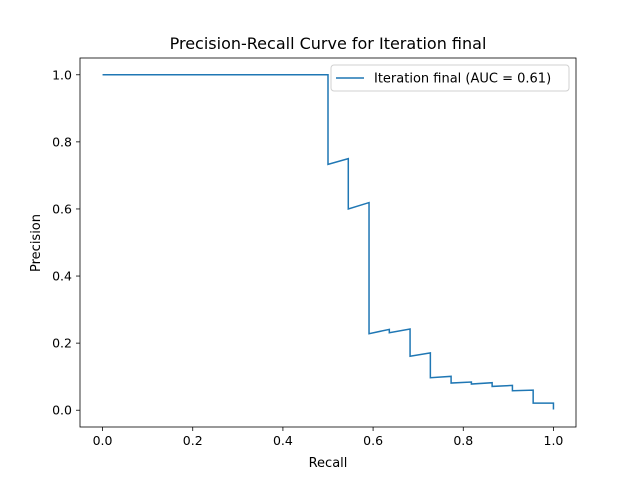 The image size is (640, 480). I want to click on legend-label: Iteration final (AUC = 0.61), so click(462, 79).